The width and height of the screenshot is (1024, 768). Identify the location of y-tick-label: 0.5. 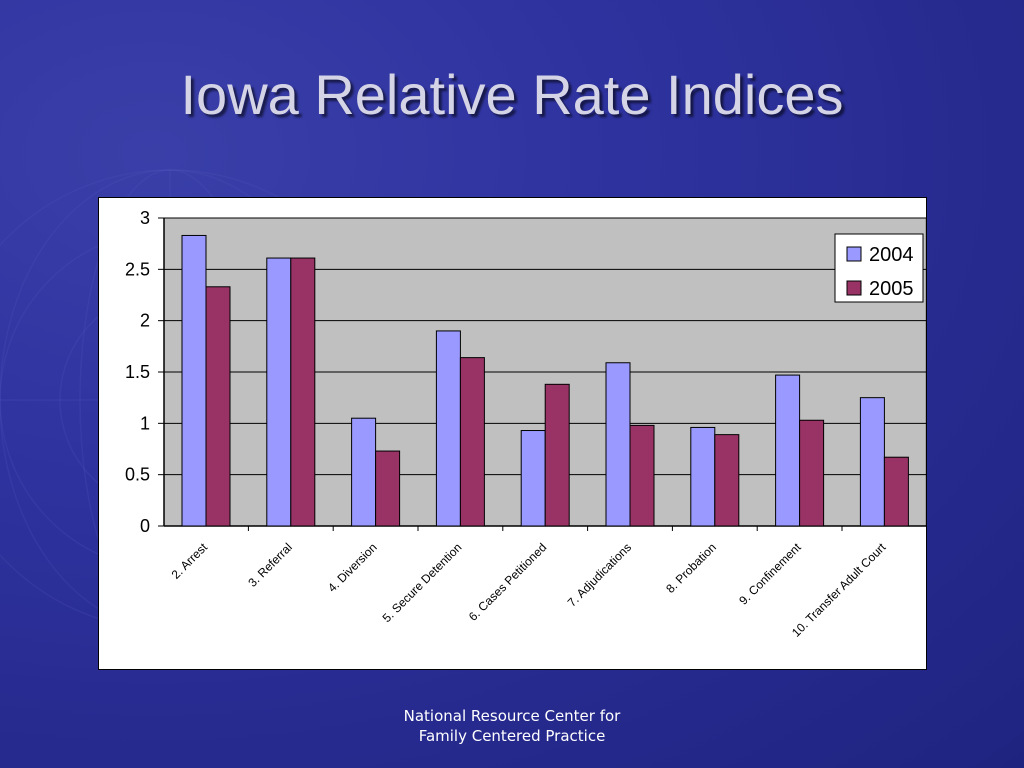
(137, 475).